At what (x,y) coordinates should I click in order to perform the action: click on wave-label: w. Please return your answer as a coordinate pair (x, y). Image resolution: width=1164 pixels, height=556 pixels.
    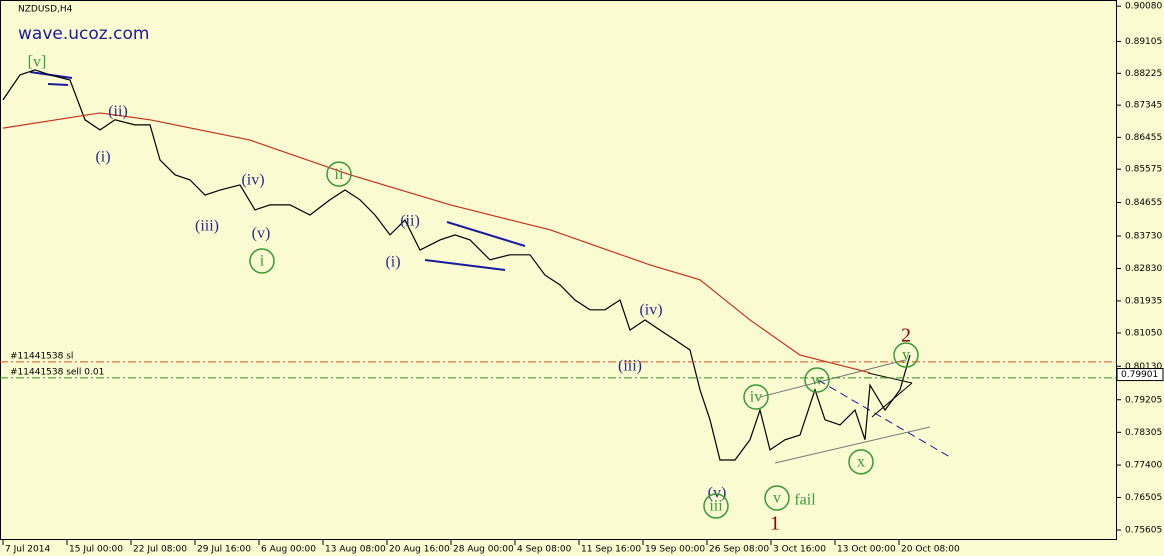
    Looking at the image, I should click on (817, 380).